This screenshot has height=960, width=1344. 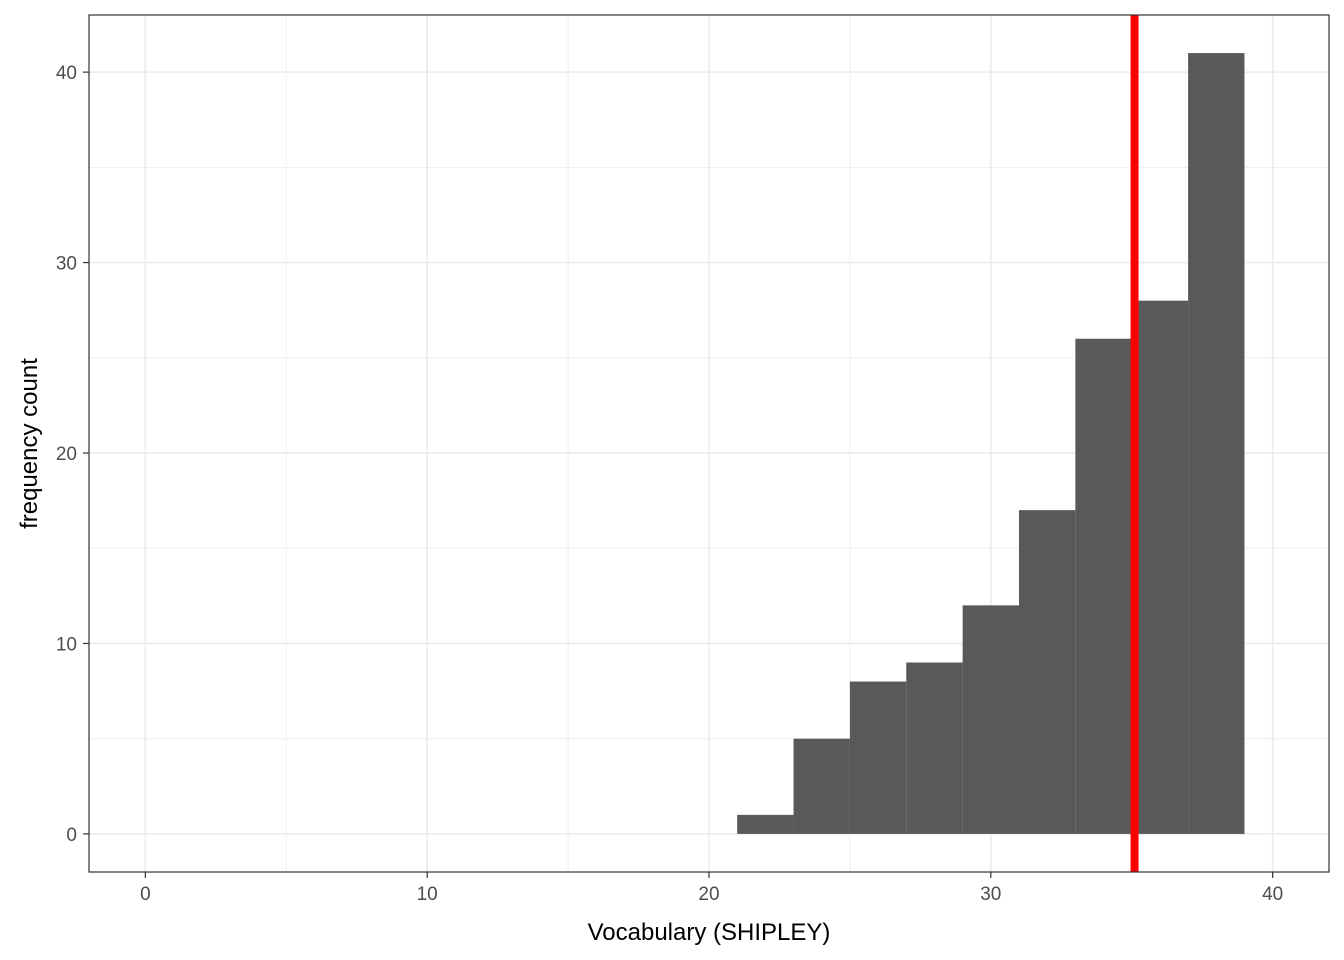 I want to click on y-tick-label: 30, so click(x=66, y=264).